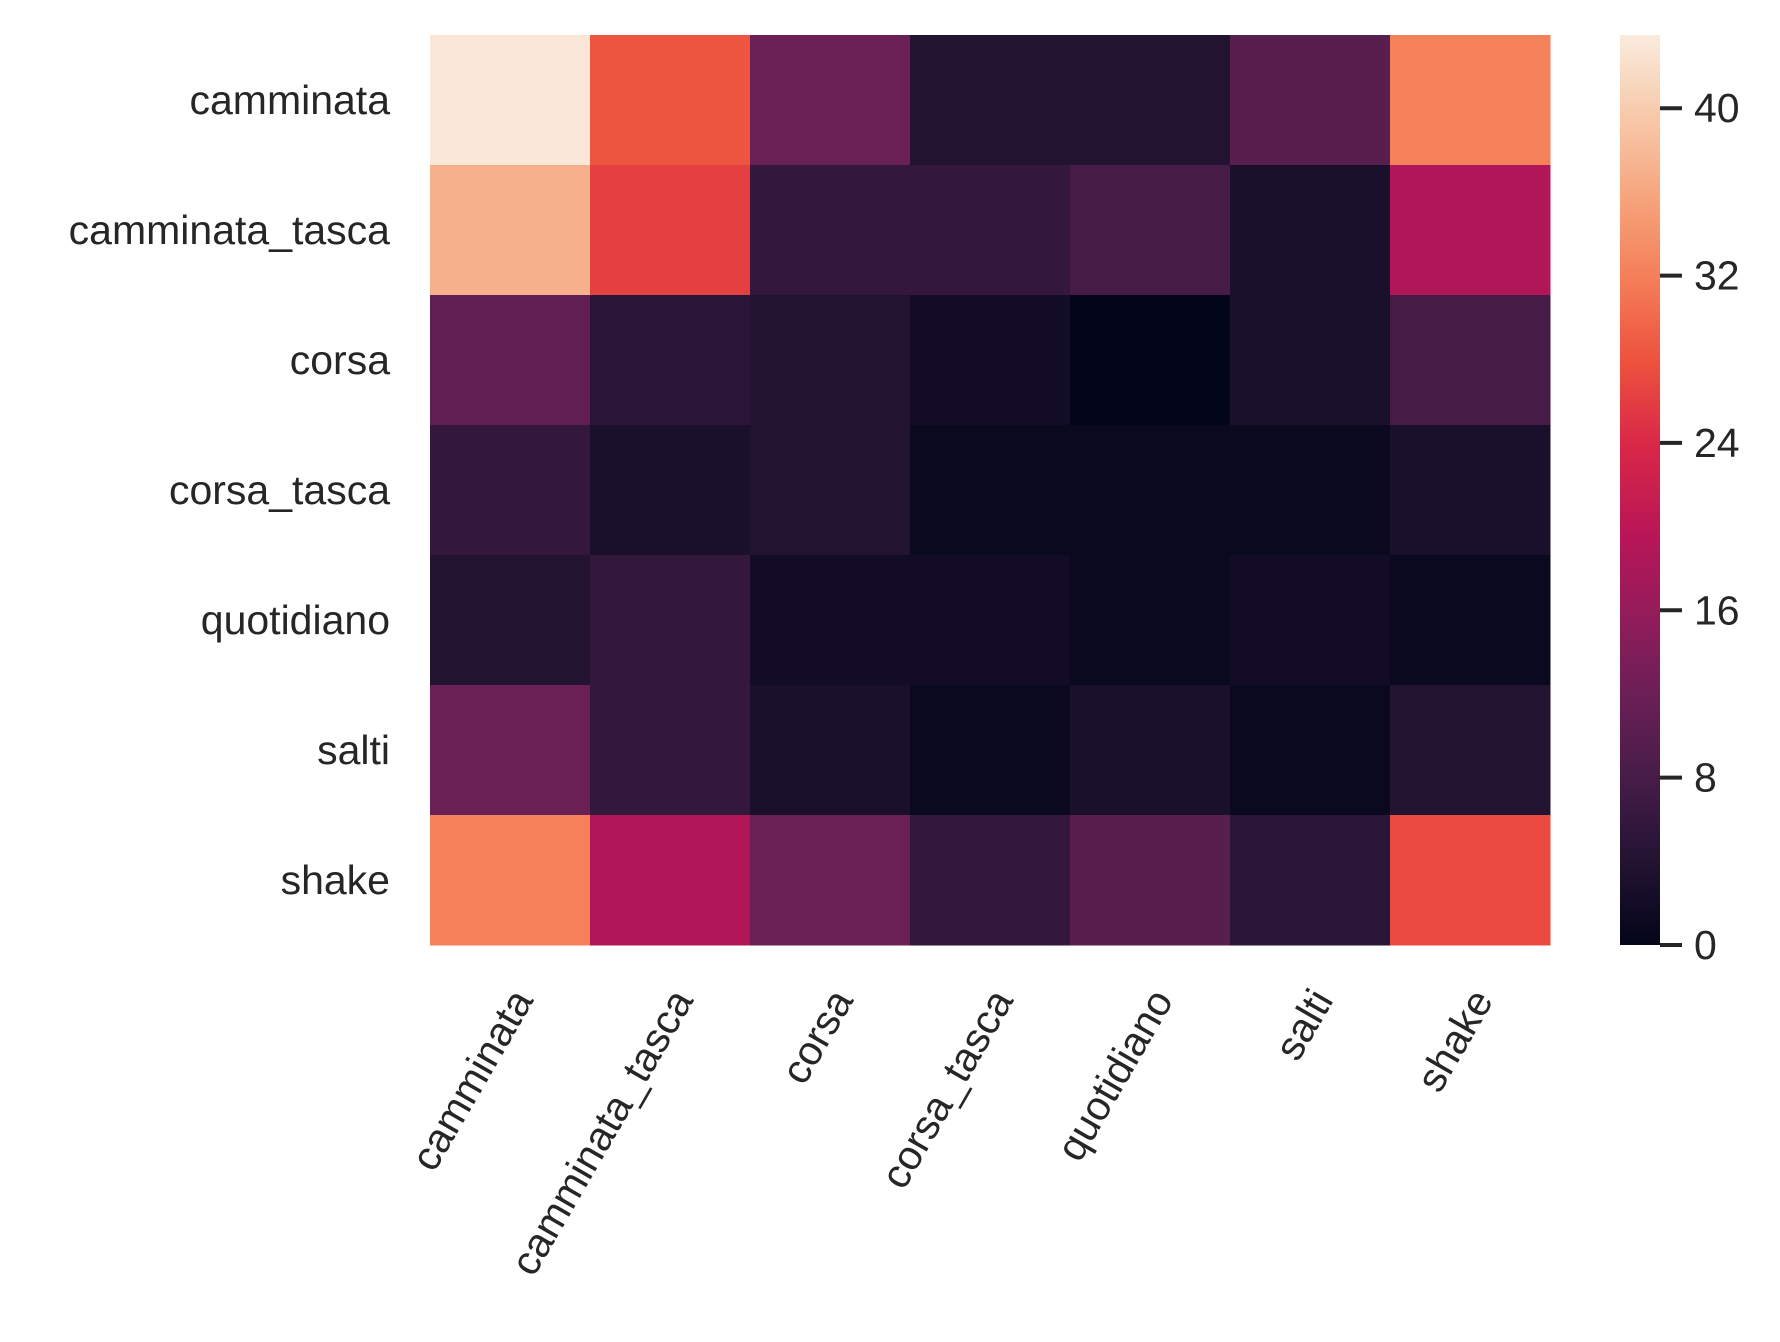  What do you see at coordinates (1717, 443) in the screenshot?
I see `colorbar-tick-label: 24` at bounding box center [1717, 443].